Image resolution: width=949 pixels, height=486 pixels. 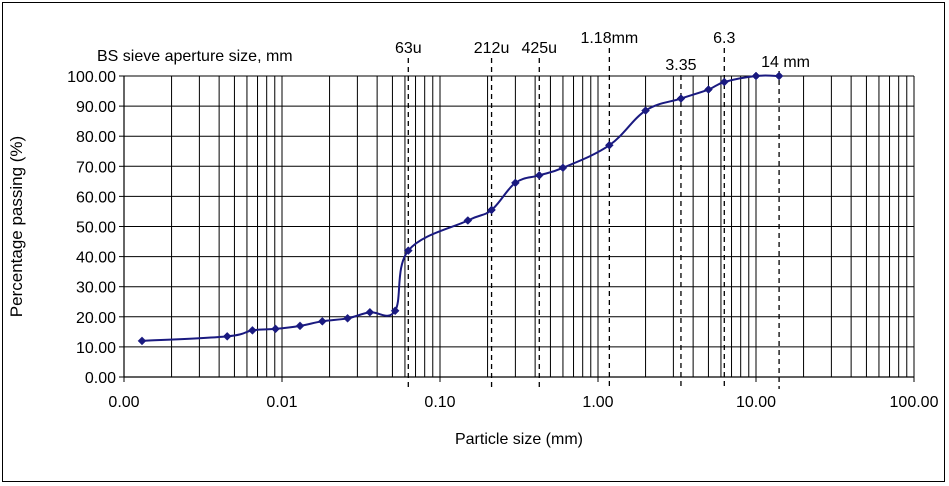 What do you see at coordinates (96, 348) in the screenshot?
I see `y-tick-label: 10.00` at bounding box center [96, 348].